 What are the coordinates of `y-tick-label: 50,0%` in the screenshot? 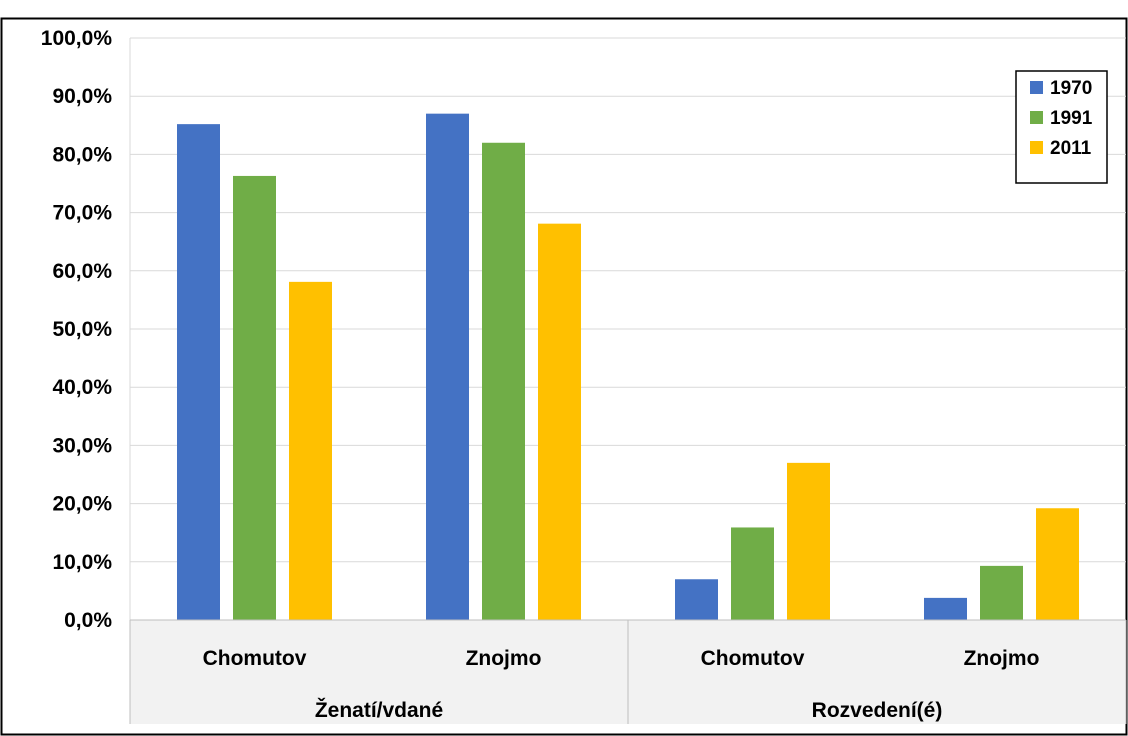 It's located at (82, 329).